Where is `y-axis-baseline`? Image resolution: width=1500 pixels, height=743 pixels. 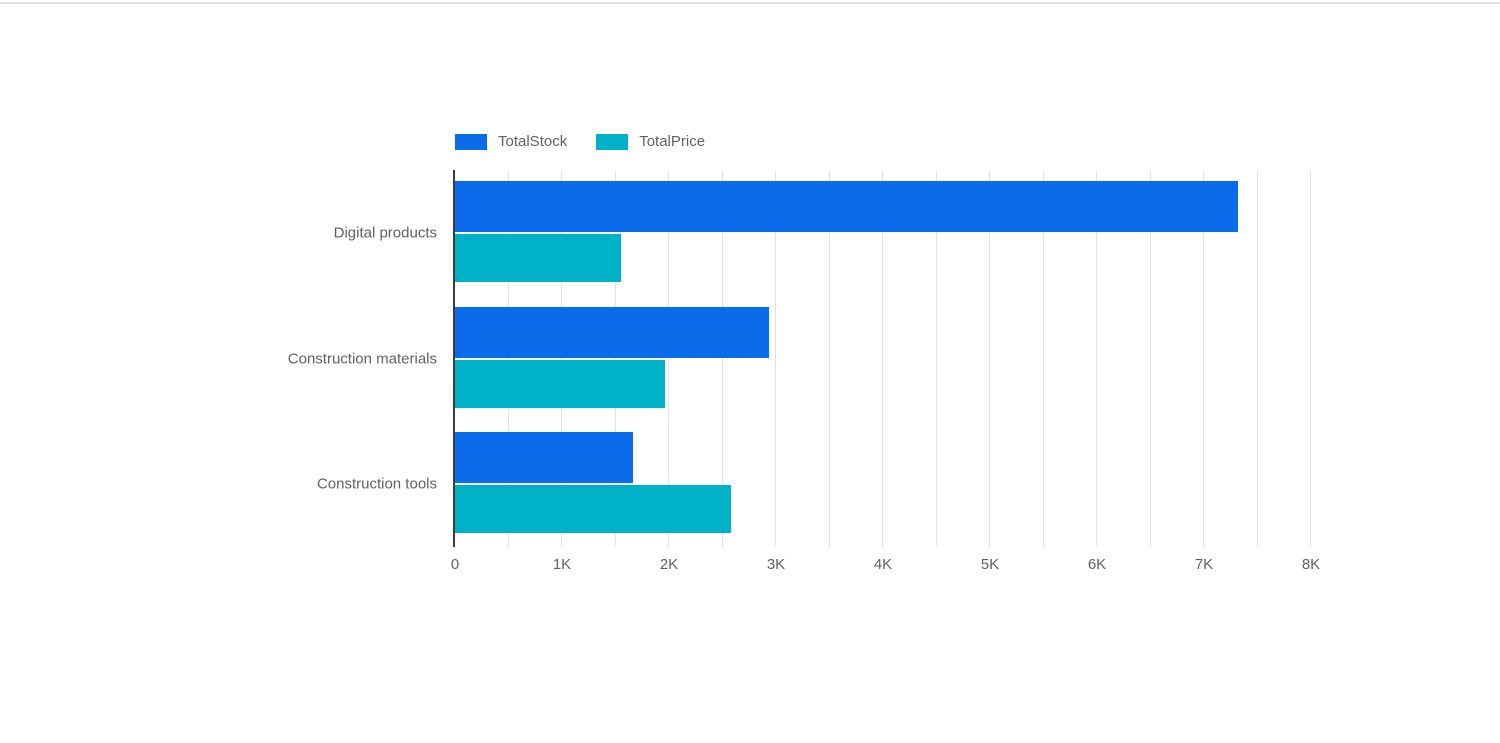 y-axis-baseline is located at coordinates (454, 358).